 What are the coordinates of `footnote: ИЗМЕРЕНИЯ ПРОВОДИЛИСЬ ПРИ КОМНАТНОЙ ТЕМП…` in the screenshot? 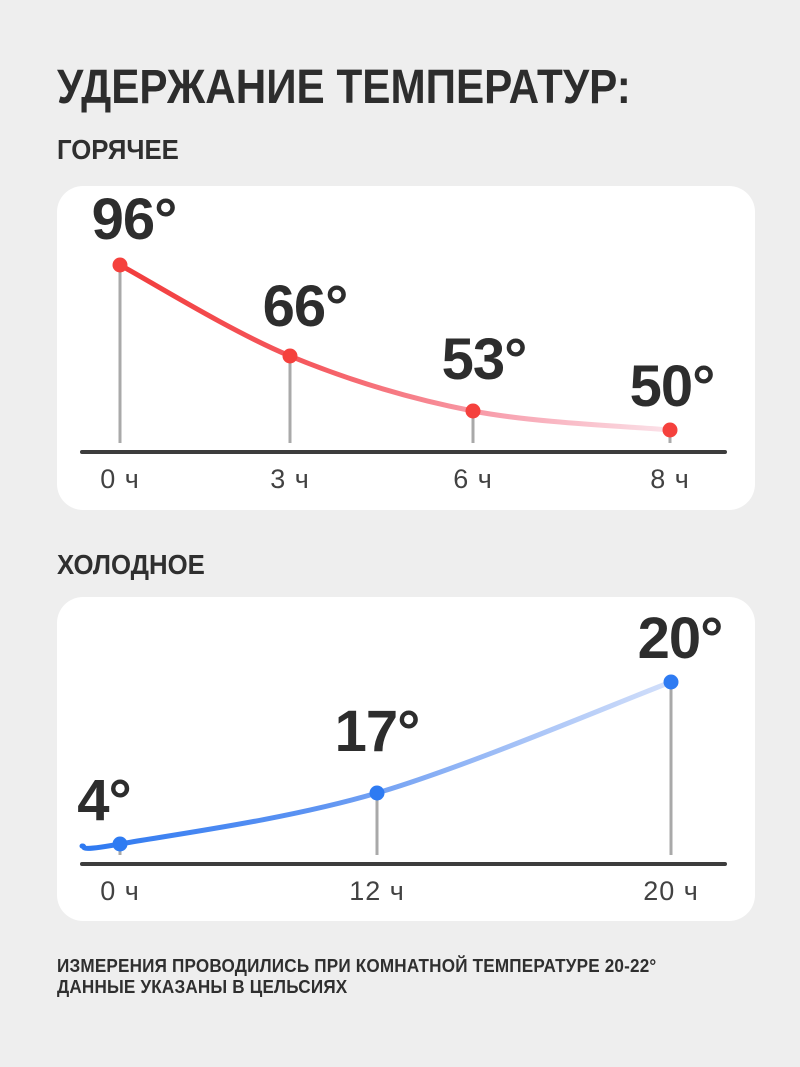 It's located at (356, 977).